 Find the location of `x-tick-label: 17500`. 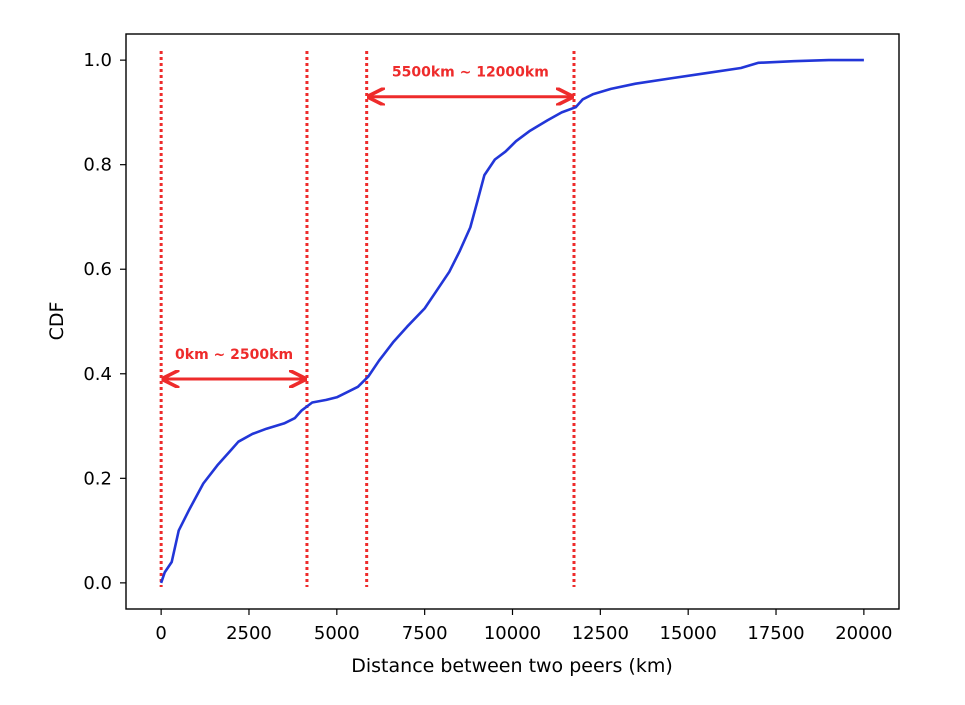

x-tick-label: 17500 is located at coordinates (775, 633).